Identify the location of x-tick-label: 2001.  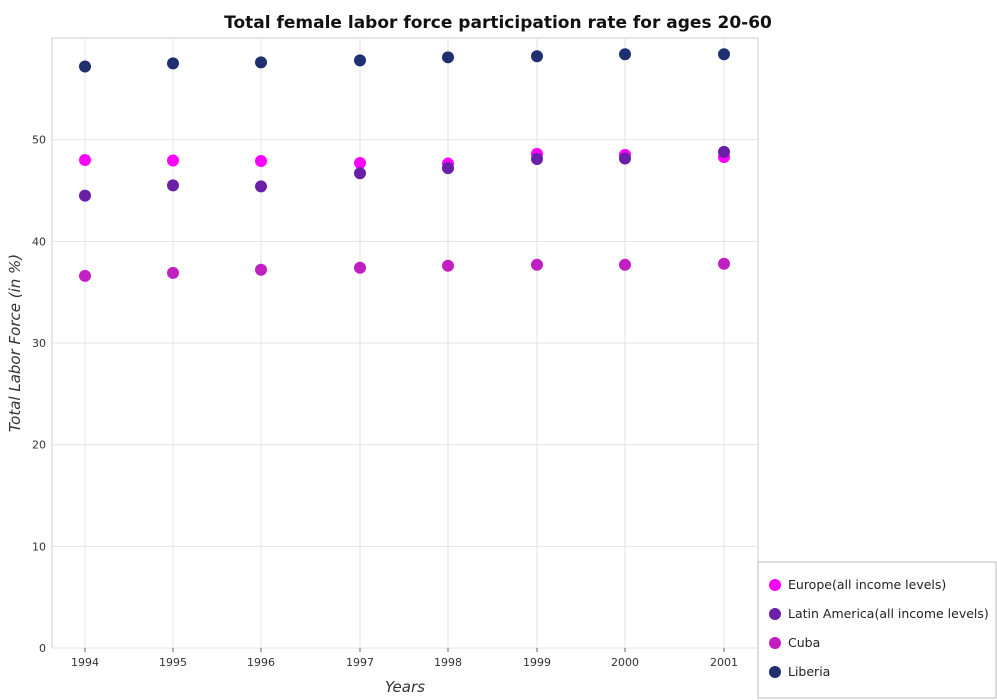
(724, 662).